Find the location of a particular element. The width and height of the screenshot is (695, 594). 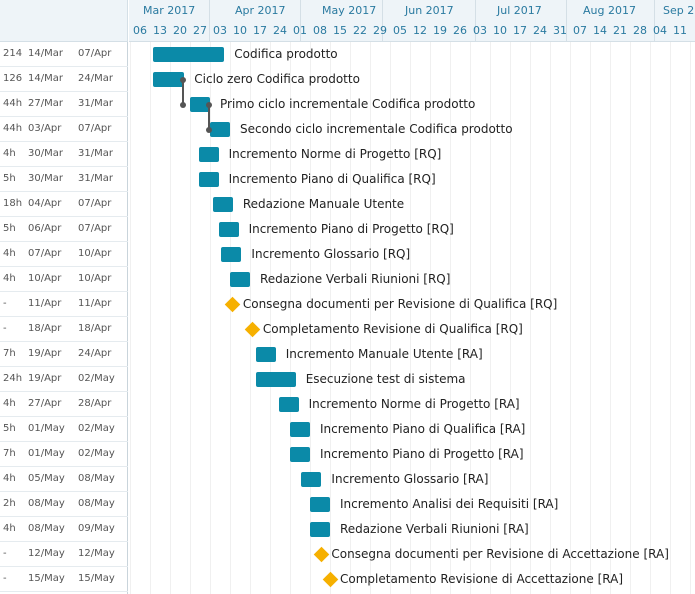

task-duration: - is located at coordinates (5, 553).